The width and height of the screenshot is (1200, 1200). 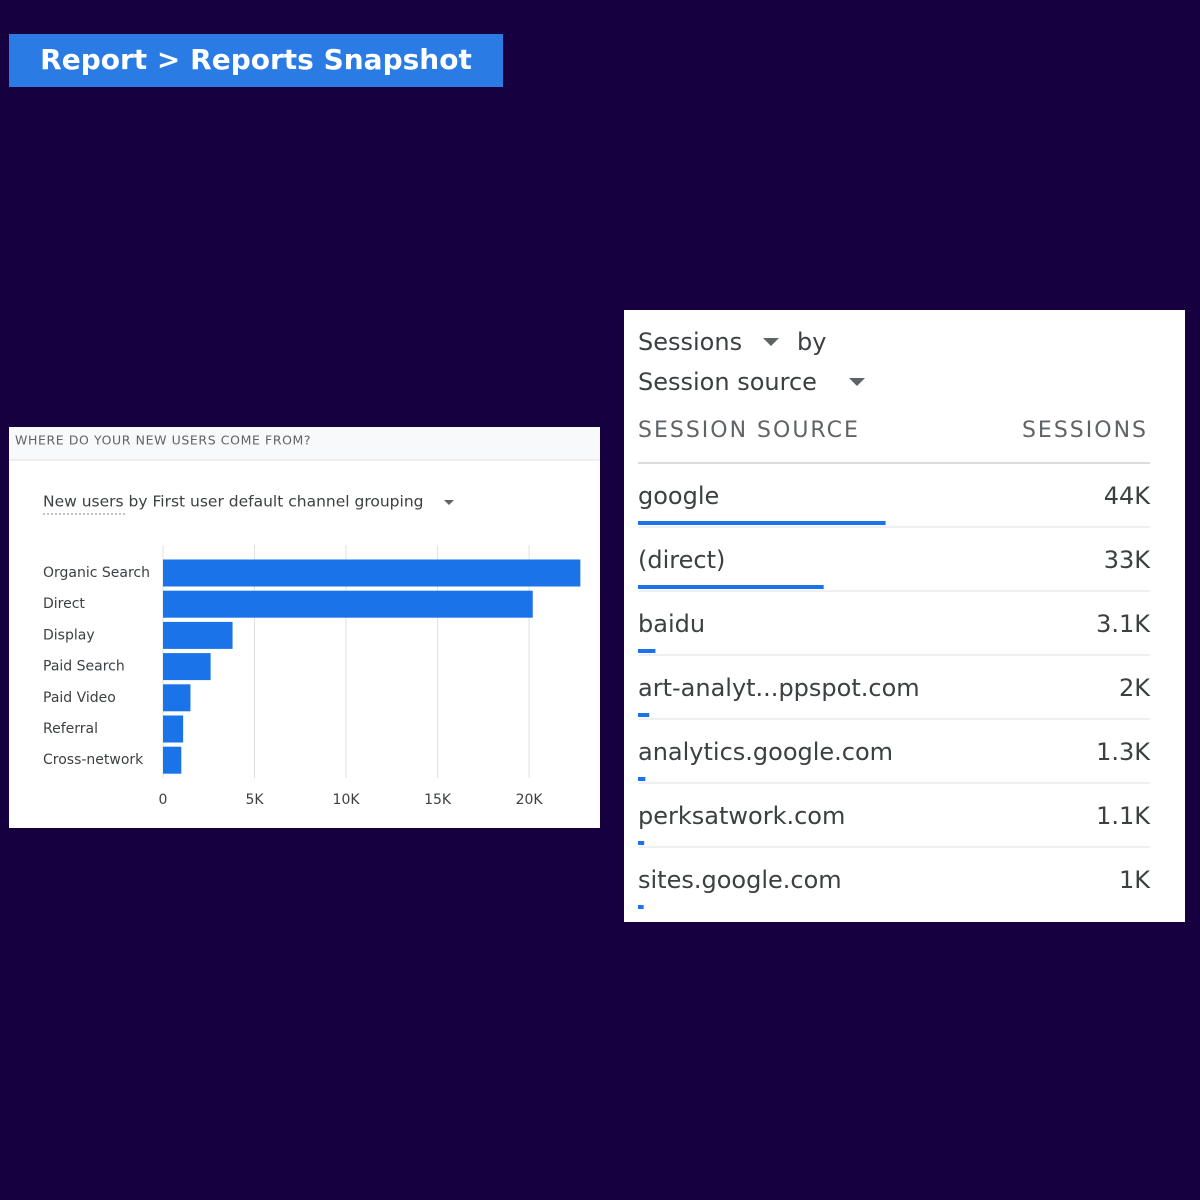 I want to click on source-name: google, so click(x=678, y=496).